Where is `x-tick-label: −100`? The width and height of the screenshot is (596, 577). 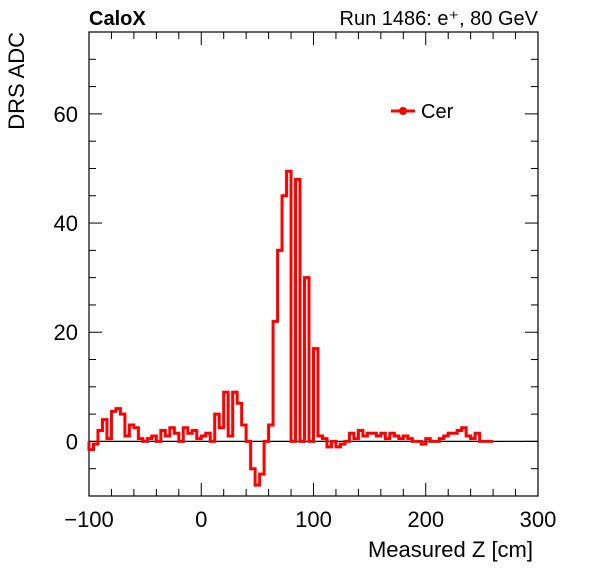
x-tick-label: −100 is located at coordinates (89, 519).